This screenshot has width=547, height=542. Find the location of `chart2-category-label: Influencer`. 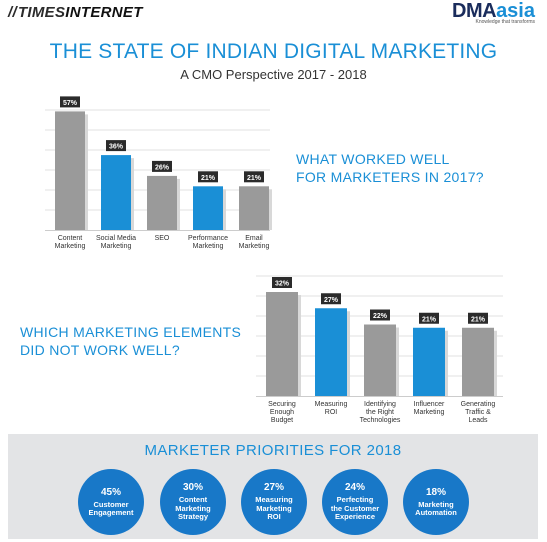

chart2-category-label: Influencer is located at coordinates (429, 404).